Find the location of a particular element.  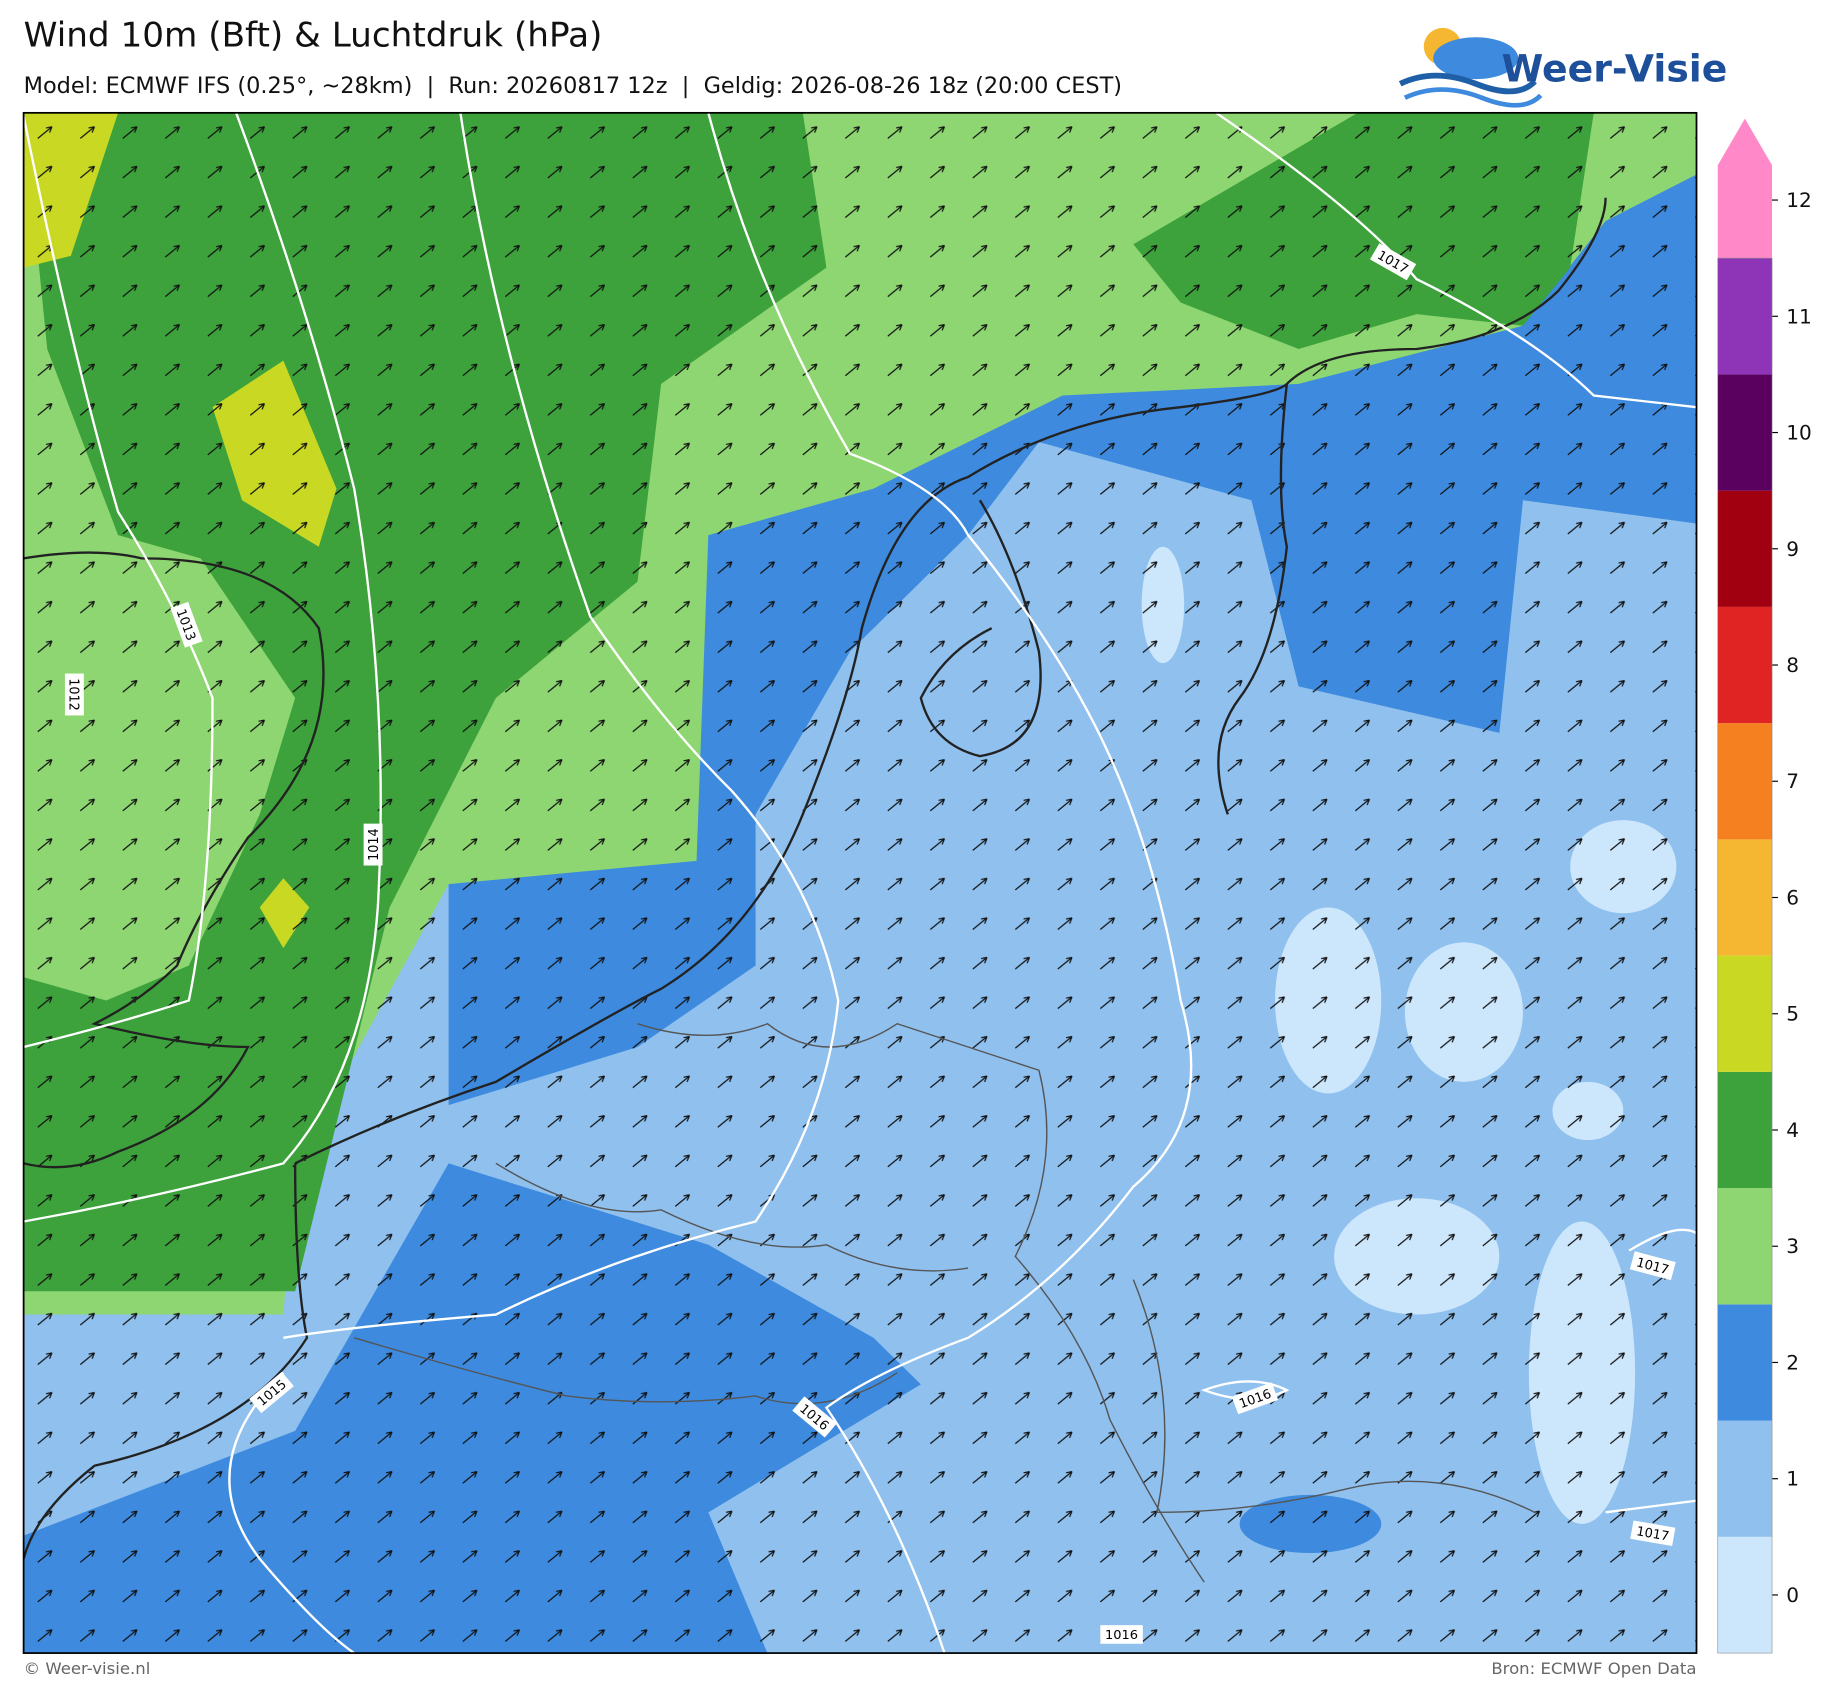

colorbar-tick-label: 4 is located at coordinates (1792, 1130).